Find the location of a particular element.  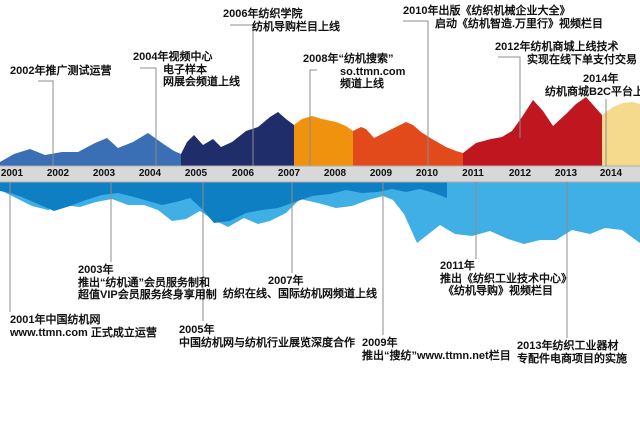

event-2002-line: 2002年推广测试运营 is located at coordinates (61, 71).